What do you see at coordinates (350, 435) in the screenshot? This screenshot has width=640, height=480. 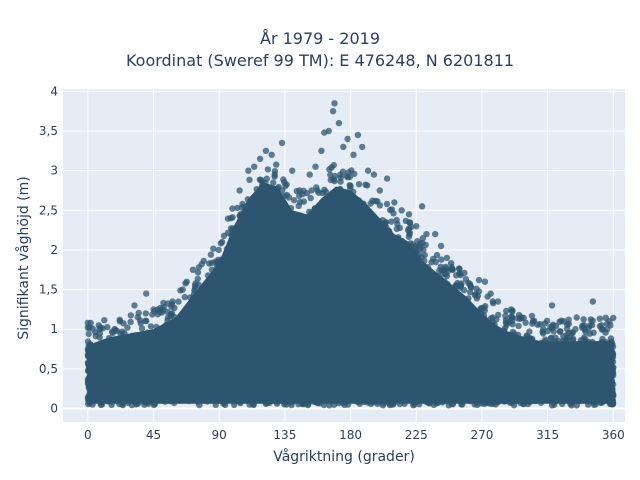 I see `x-tick-label: 180` at bounding box center [350, 435].